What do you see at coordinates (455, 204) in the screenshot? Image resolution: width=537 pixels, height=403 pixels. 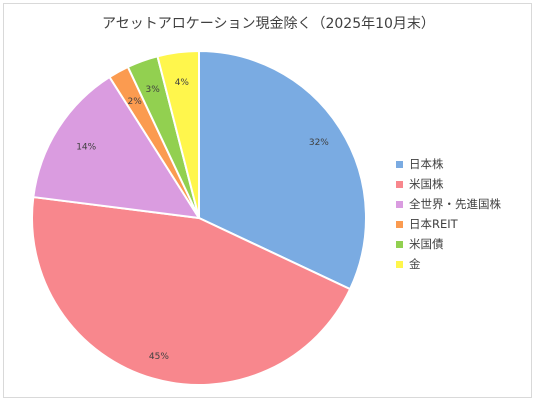 I see `legend-label: 全世界・先進国株` at bounding box center [455, 204].